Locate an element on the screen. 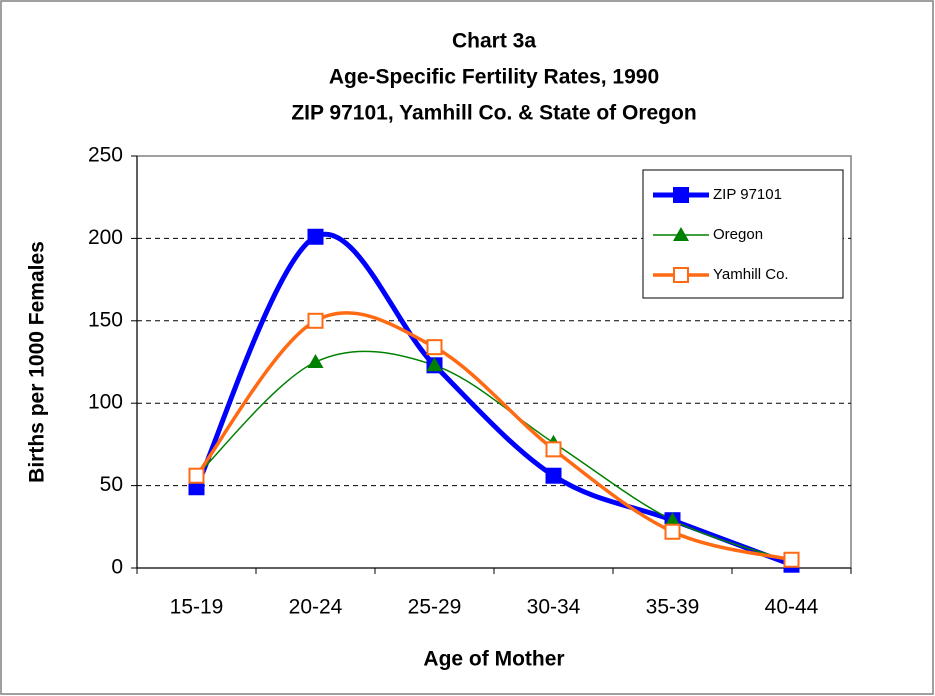 The height and width of the screenshot is (696, 935). chart-title: ZIP 97101, Yamhill Co. & State of Oregon is located at coordinates (493, 113).